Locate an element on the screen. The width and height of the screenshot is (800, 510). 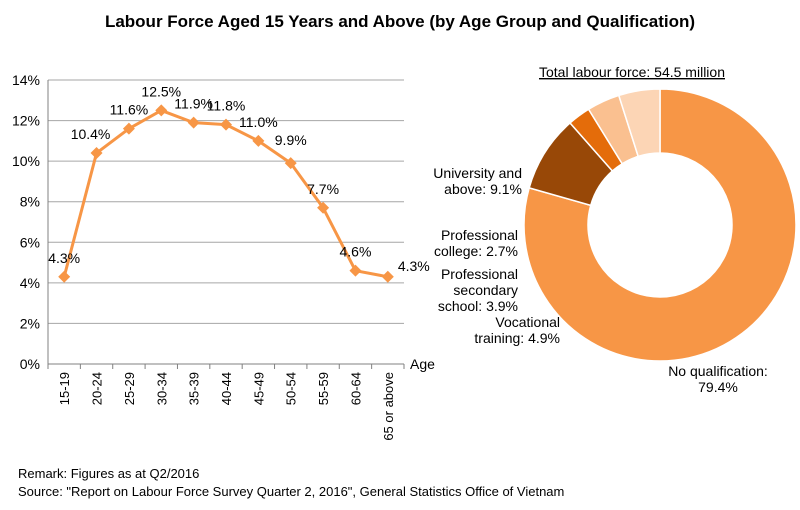
slice-label-line: college: 2.7% is located at coordinates (476, 251).